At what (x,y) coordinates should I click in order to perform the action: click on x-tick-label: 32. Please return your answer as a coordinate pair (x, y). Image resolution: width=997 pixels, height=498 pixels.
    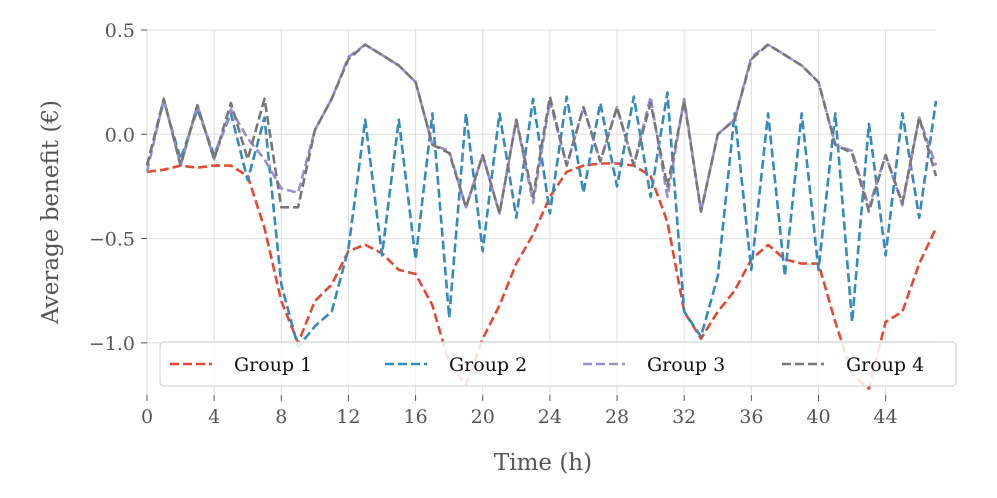
    Looking at the image, I should click on (684, 417).